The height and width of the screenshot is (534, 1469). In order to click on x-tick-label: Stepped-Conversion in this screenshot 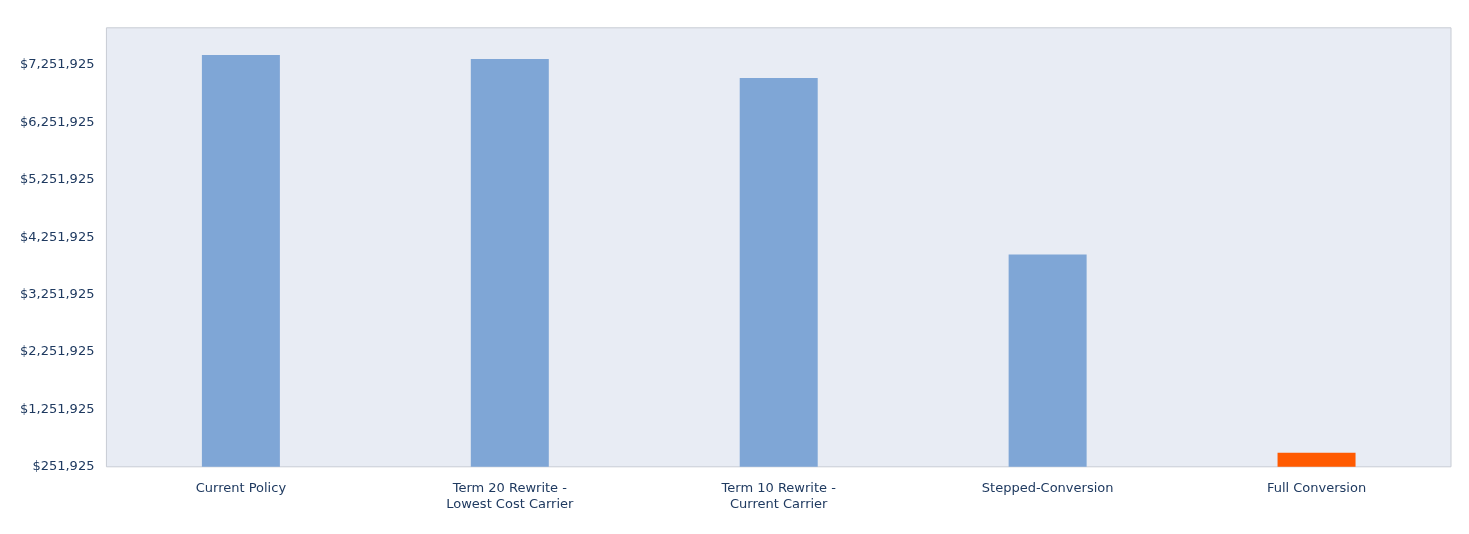, I will do `click(1047, 487)`.